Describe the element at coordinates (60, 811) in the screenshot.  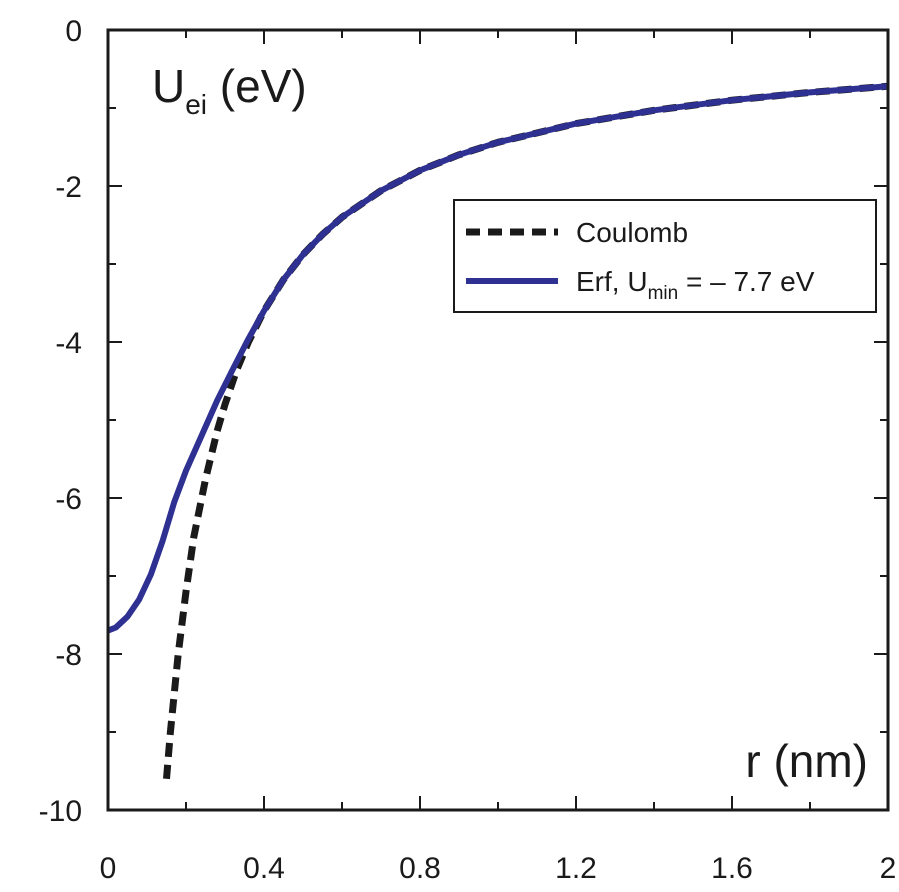
I see `y-tick-label: -10` at that location.